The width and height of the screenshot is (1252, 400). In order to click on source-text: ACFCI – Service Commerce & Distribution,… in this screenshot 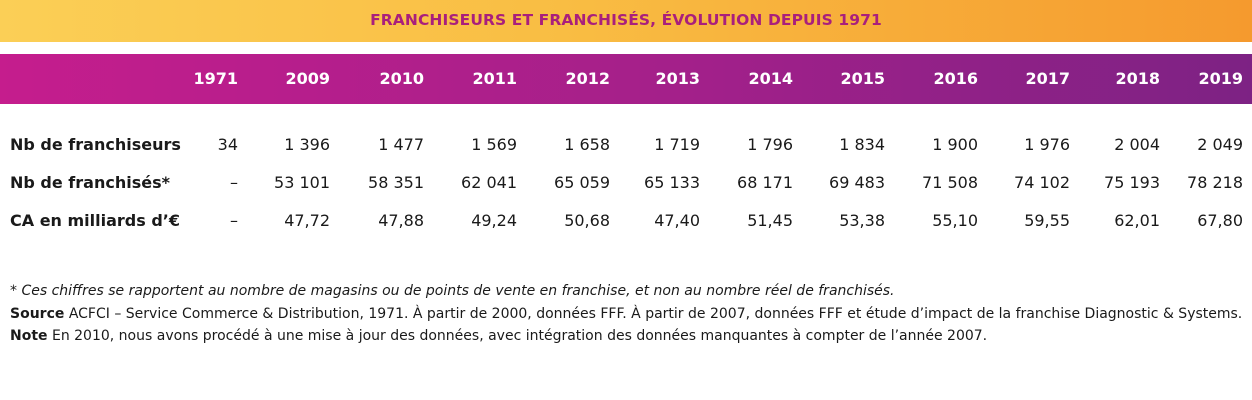, I will do `click(653, 313)`.